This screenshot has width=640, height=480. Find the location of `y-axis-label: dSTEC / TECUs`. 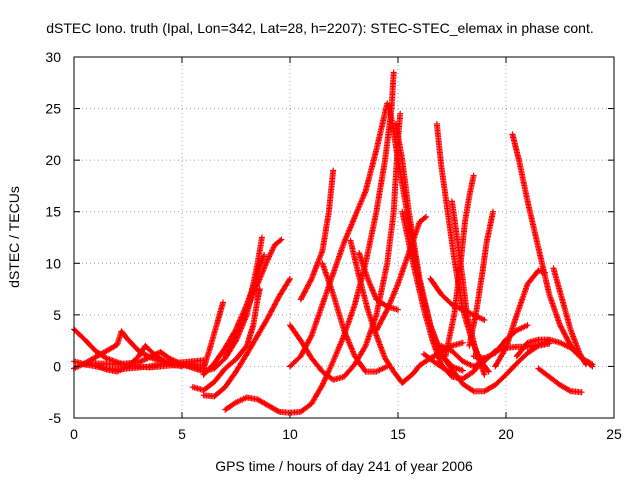

y-axis-label: dSTEC / TECUs is located at coordinates (14, 237).